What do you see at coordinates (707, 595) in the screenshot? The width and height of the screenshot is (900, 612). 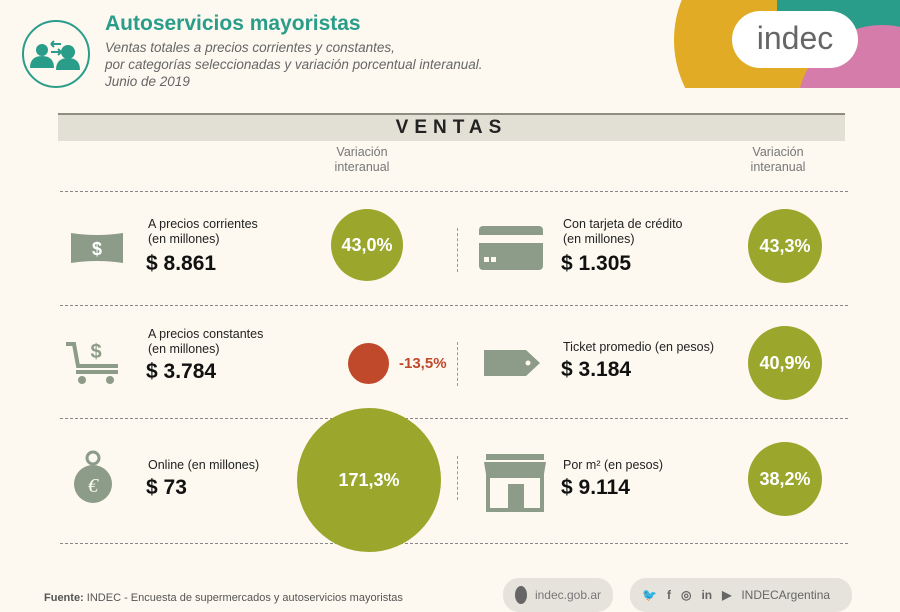 I see `linkedin-icon: in` at bounding box center [707, 595].